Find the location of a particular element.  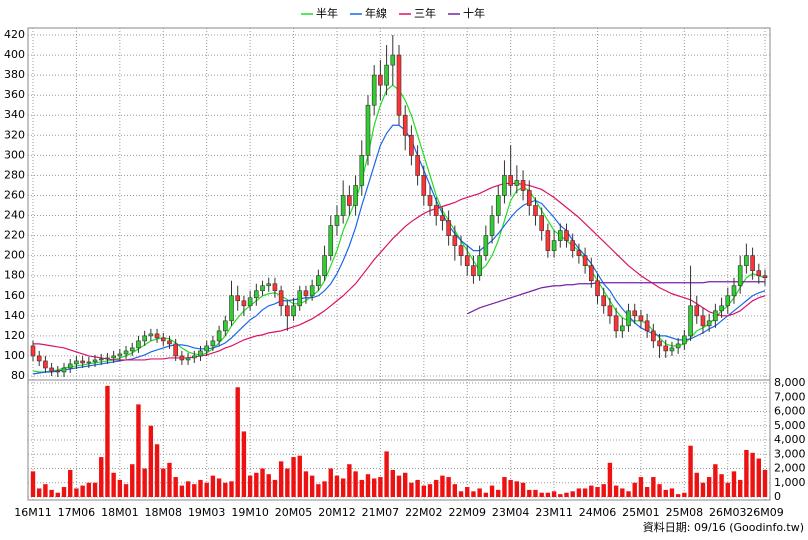

x-tick-label: 21M07 is located at coordinates (381, 512).